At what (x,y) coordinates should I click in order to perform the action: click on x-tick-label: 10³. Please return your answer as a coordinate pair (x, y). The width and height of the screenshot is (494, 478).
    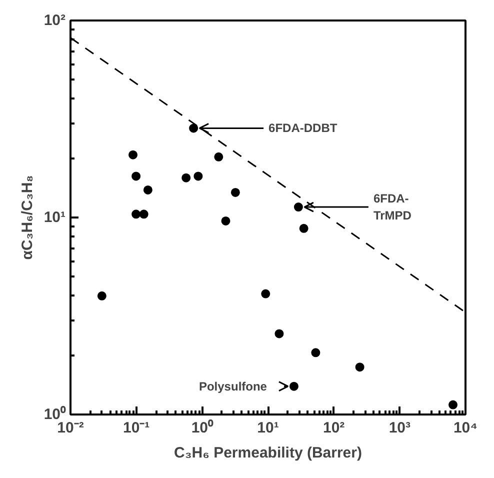
    Looking at the image, I should click on (399, 428).